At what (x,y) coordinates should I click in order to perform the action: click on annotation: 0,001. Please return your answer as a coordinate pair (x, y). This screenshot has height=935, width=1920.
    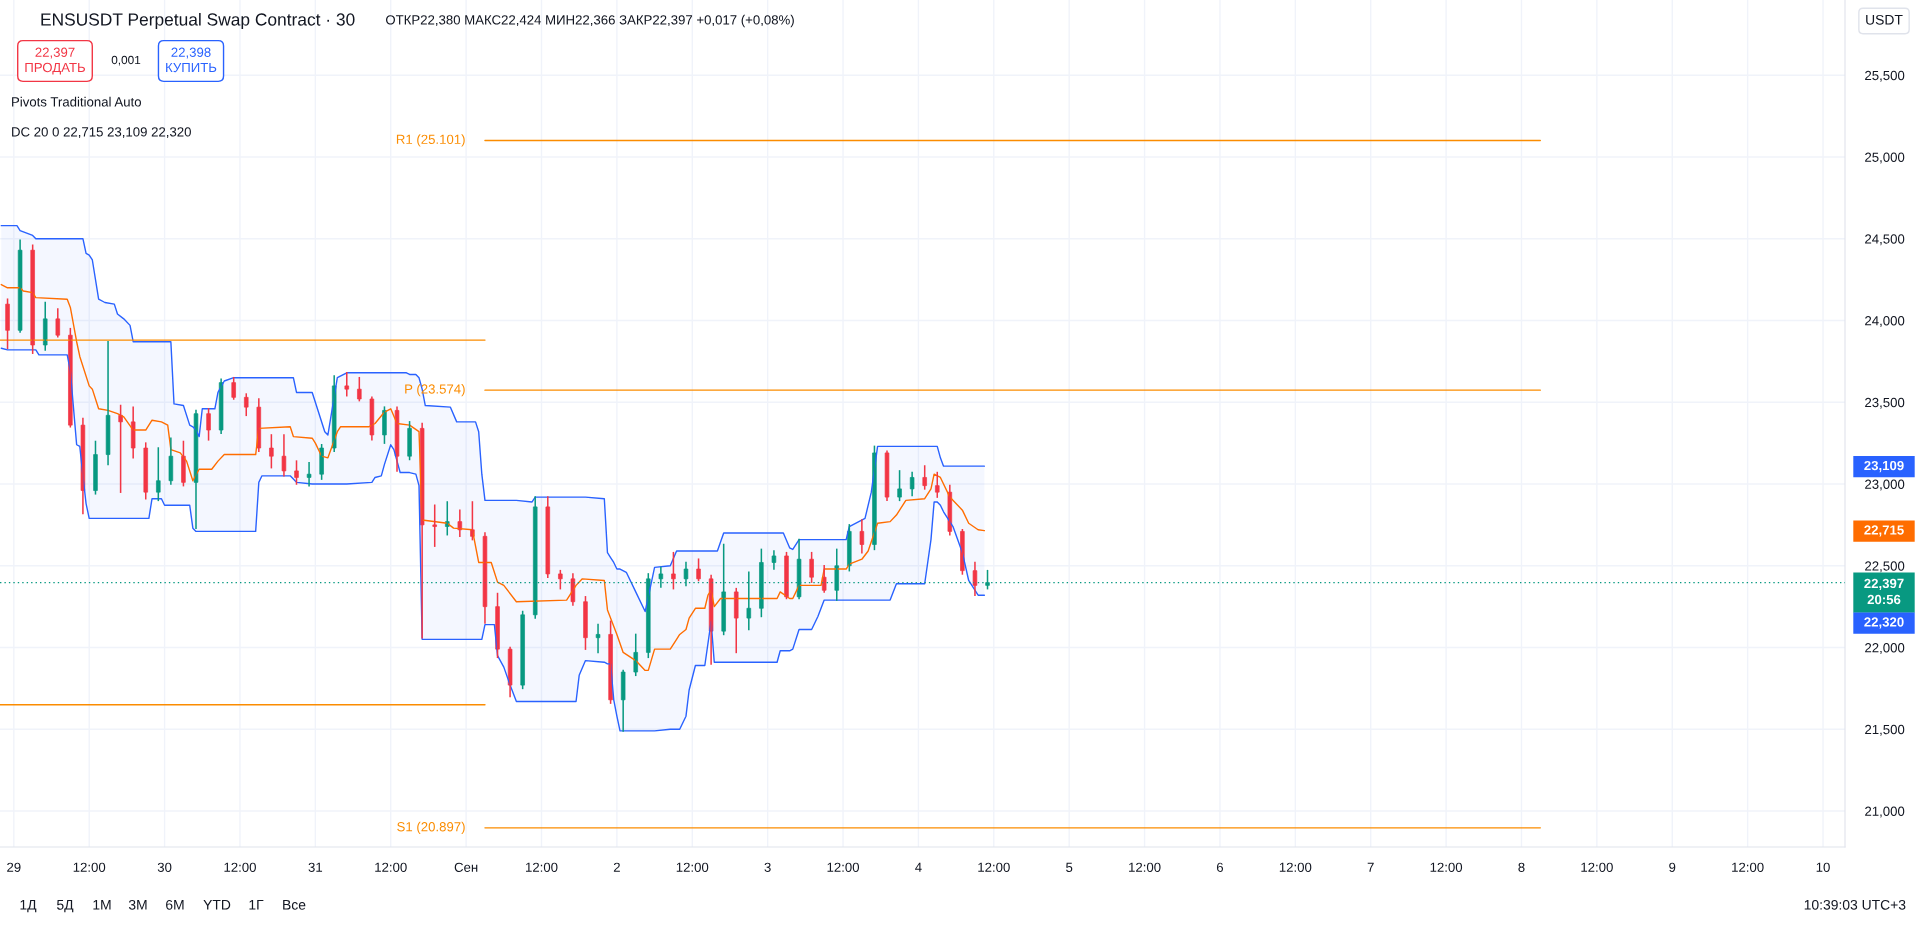
    Looking at the image, I should click on (126, 60).